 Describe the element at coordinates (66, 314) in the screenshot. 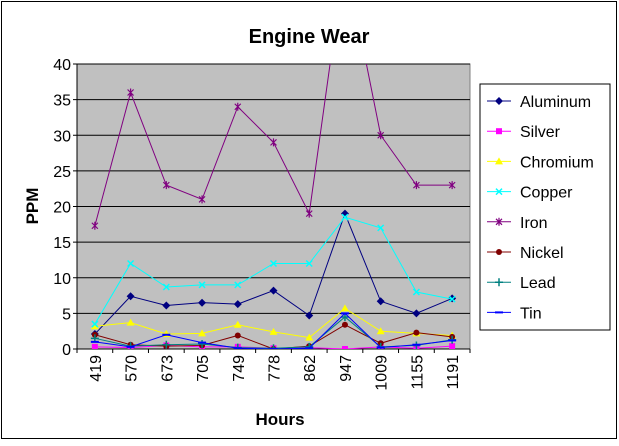

I see `y-tick-label: 5` at that location.